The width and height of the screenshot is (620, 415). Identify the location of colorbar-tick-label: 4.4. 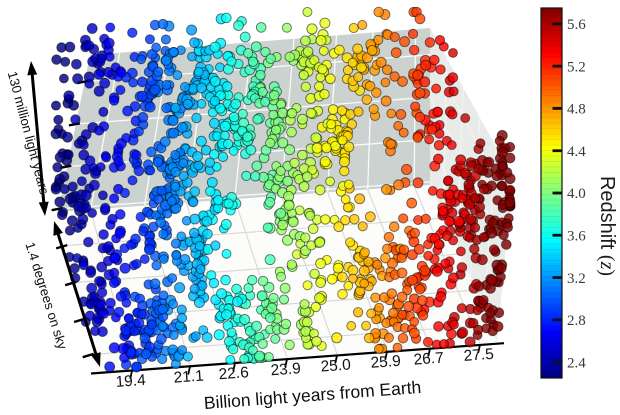
(576, 152).